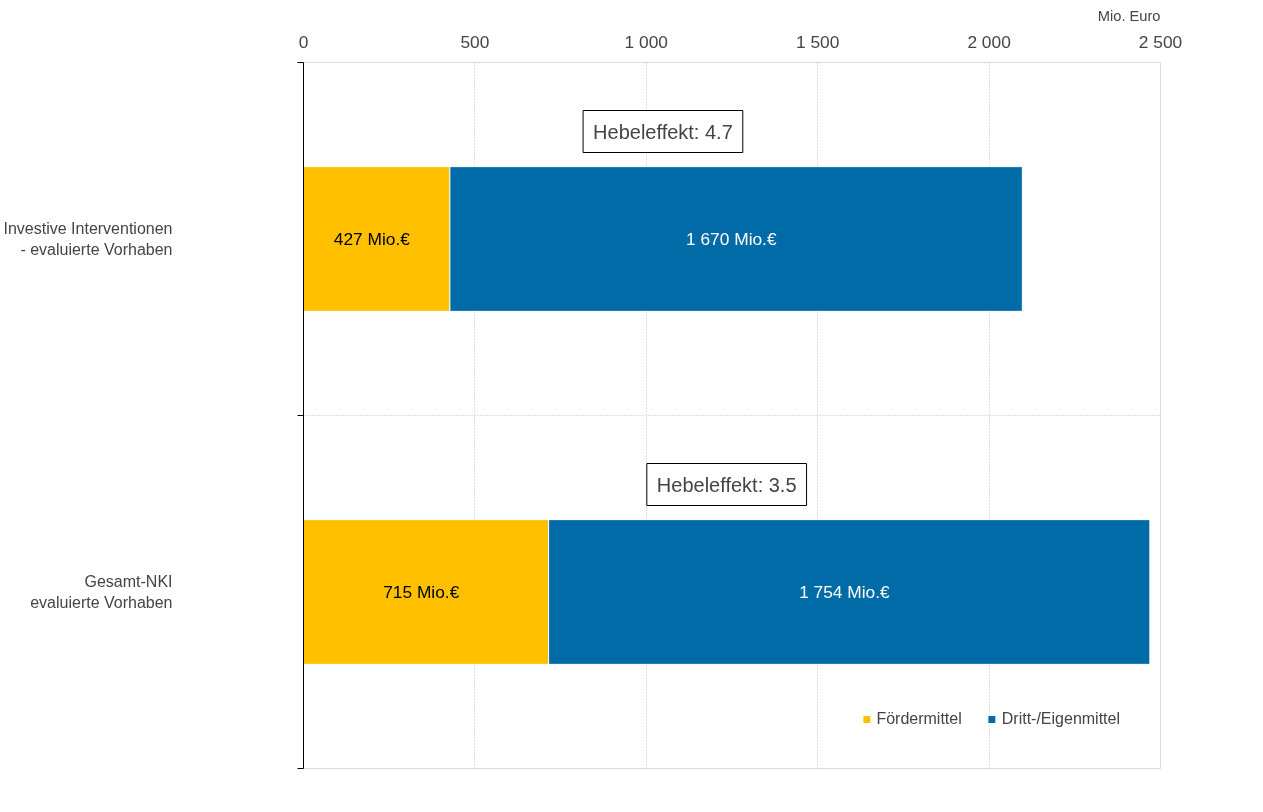 Image resolution: width=1263 pixels, height=812 pixels. Describe the element at coordinates (101, 592) in the screenshot. I see `y-tick-label: Gesamt-NKI evaluierte Vorhaben` at that location.